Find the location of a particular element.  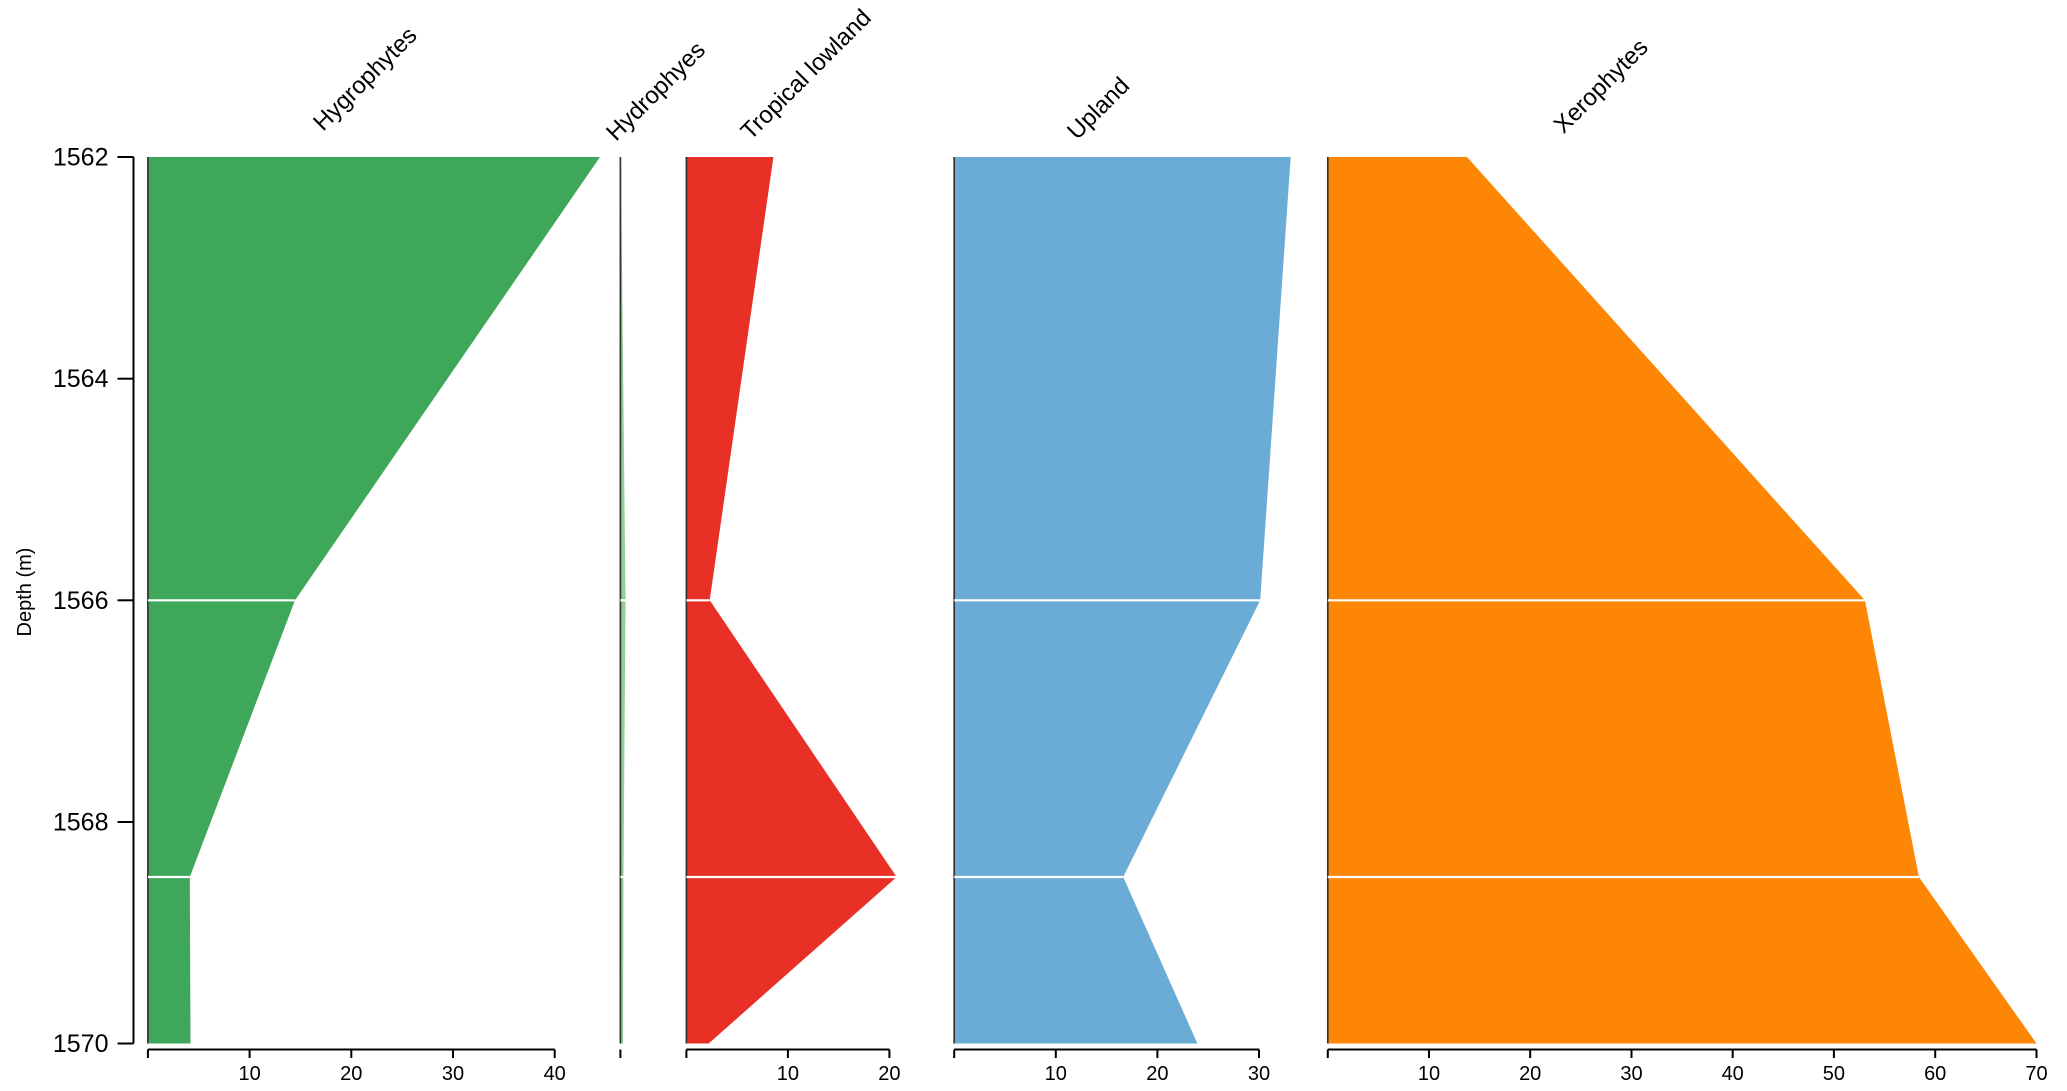

svg-text: Depth (m) is located at coordinates (25, 592).